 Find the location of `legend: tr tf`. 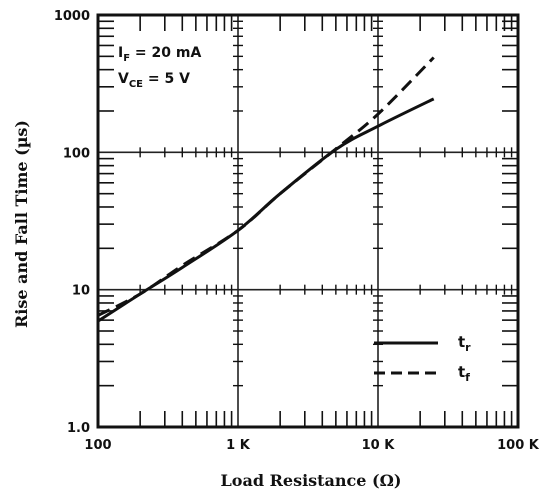

legend: tr tf is located at coordinates (422, 358).